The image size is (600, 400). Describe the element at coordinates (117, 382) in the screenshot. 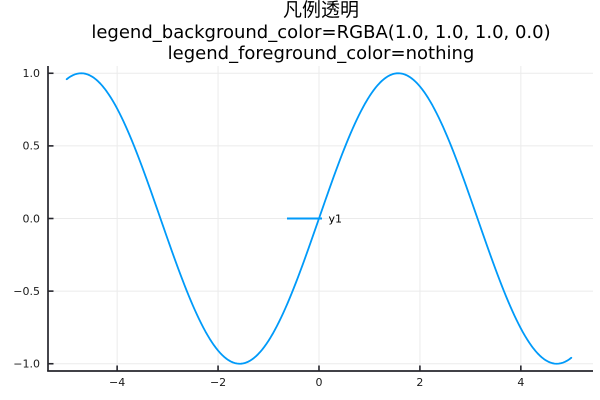

I see `x-tick-label: −4` at that location.